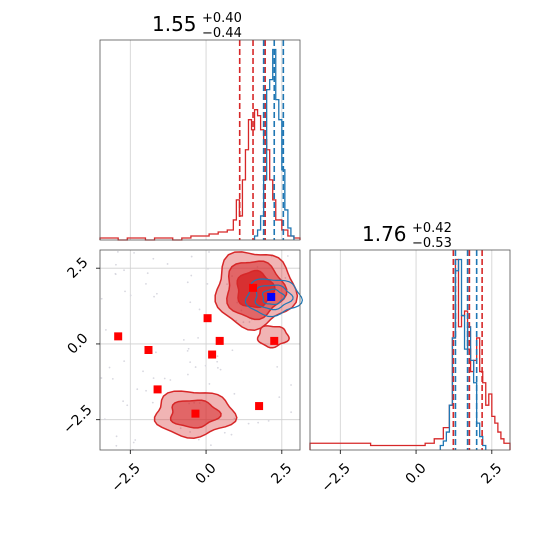 This screenshot has width=550, height=550. What do you see at coordinates (432, 243) in the screenshot?
I see `marginal-2-title-lower: −0.53` at bounding box center [432, 243].